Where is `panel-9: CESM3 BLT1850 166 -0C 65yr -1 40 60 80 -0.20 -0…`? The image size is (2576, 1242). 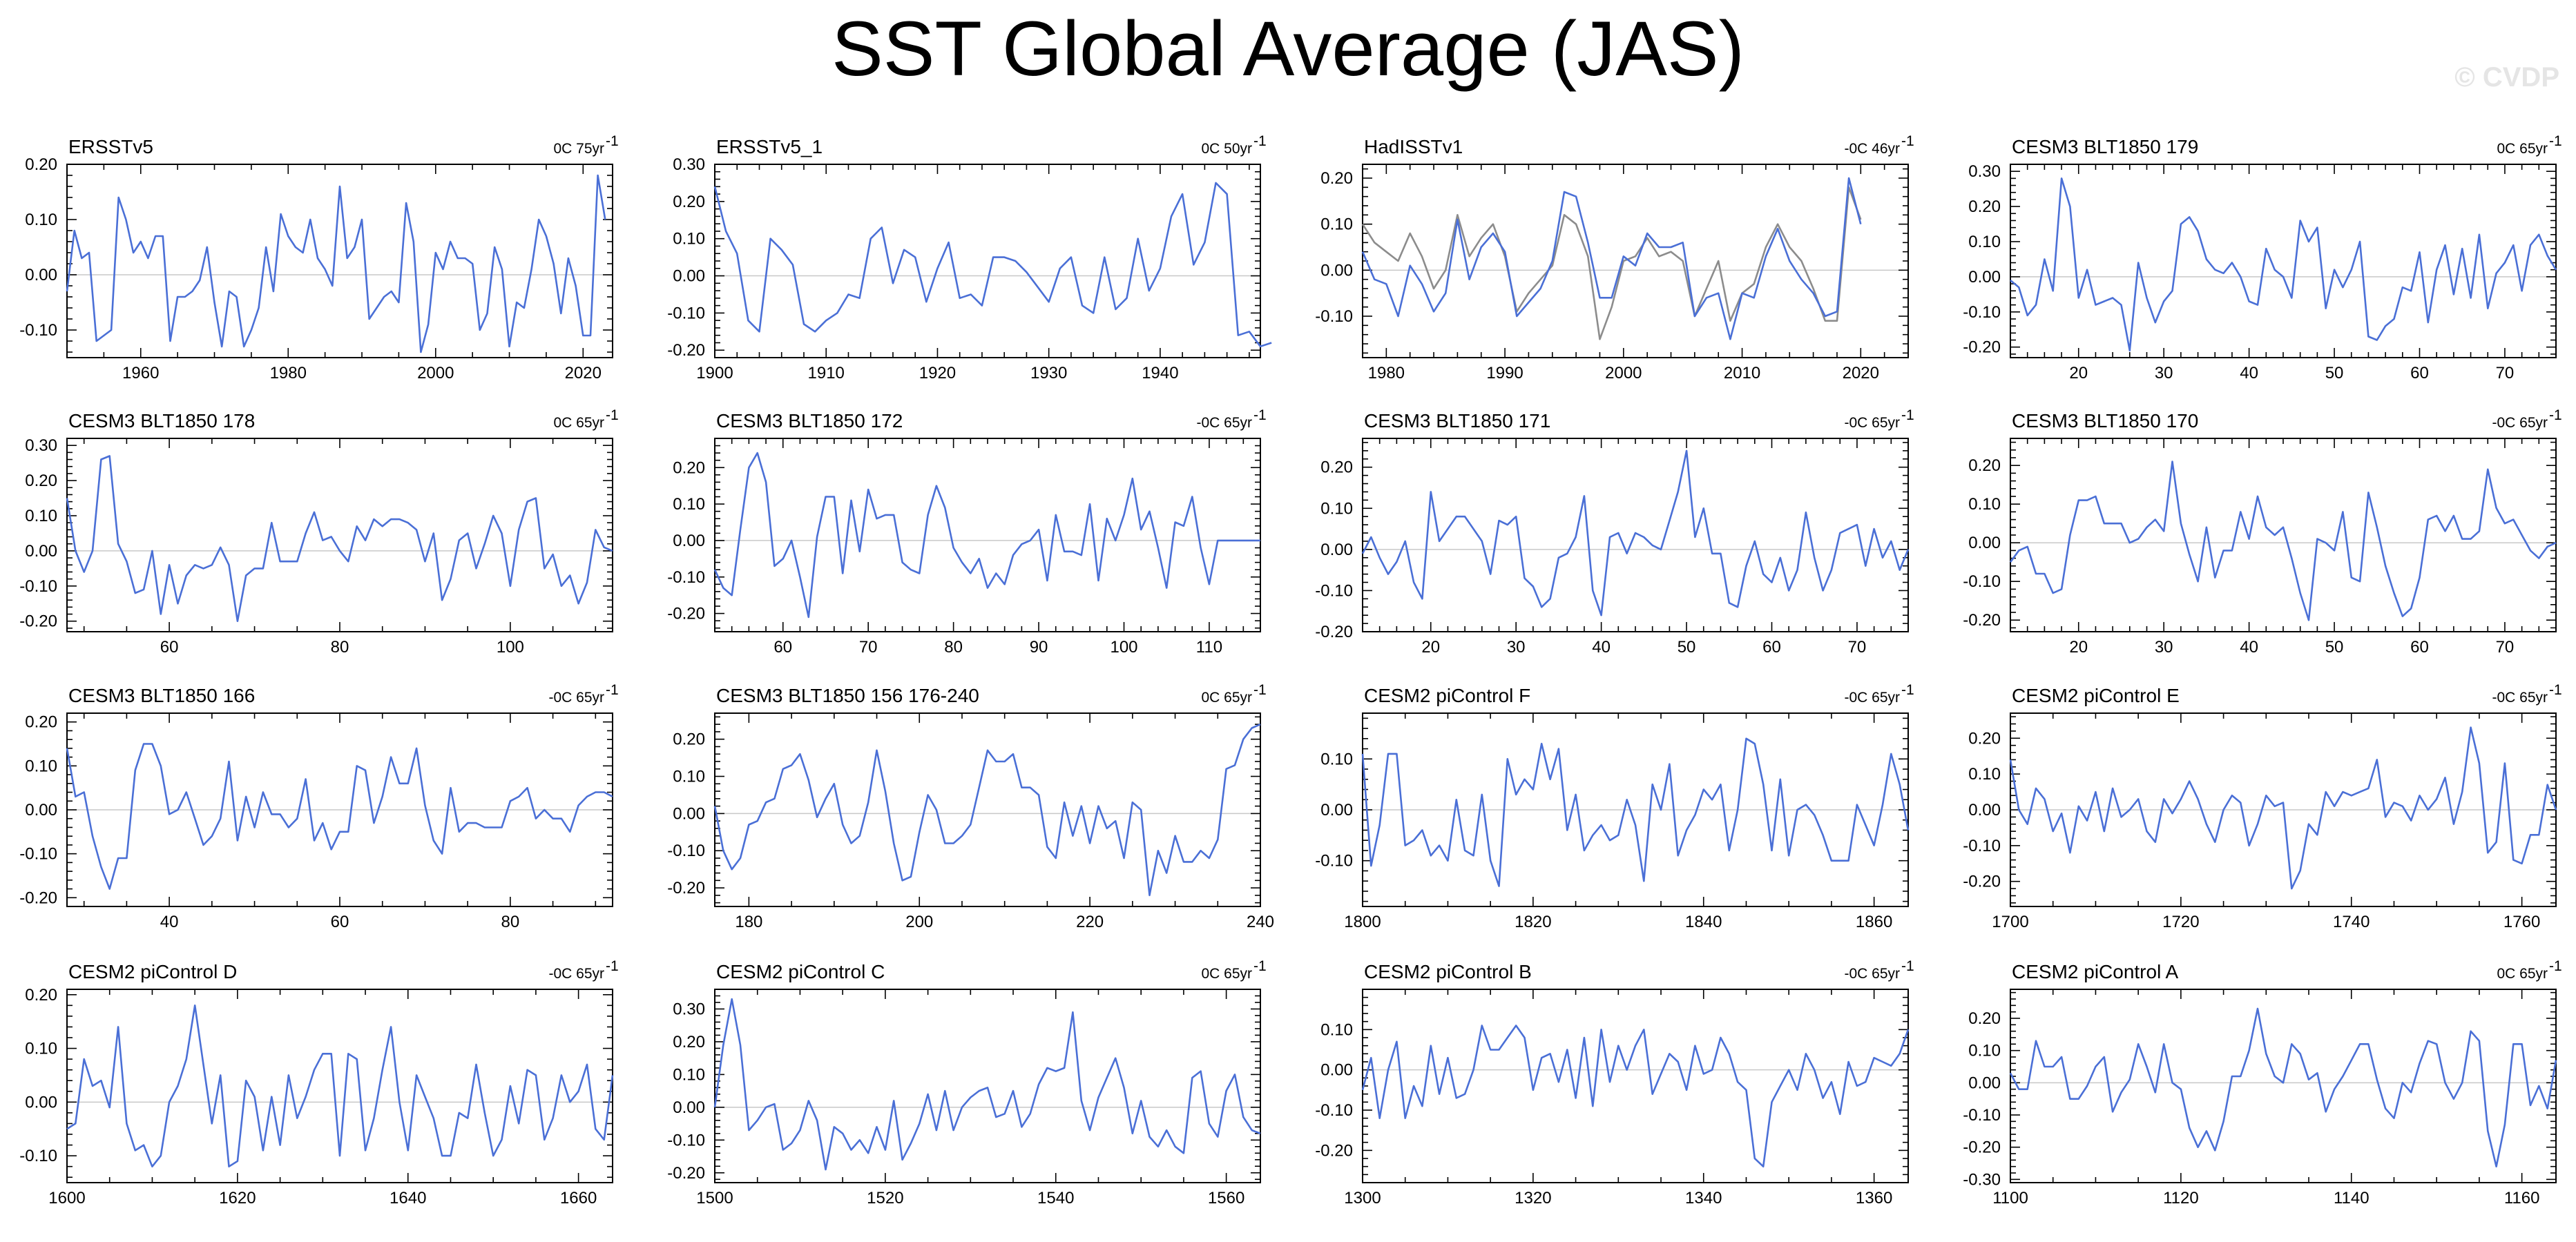 panel-9: CESM3 BLT1850 166 -0C 65yr -1 40 60 80 -0.20 -0… is located at coordinates (318, 806).